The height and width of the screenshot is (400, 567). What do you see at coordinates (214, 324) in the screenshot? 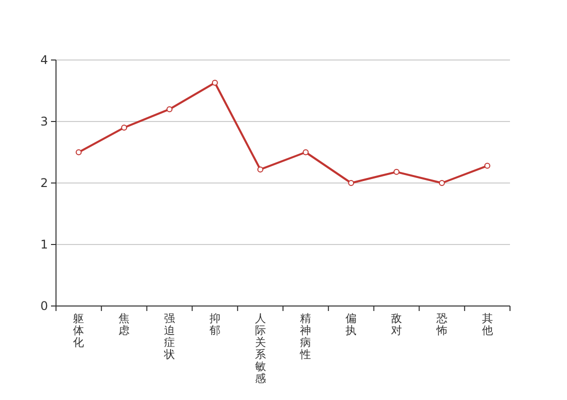
I see `x-tick-label: 抑郁` at bounding box center [214, 324].